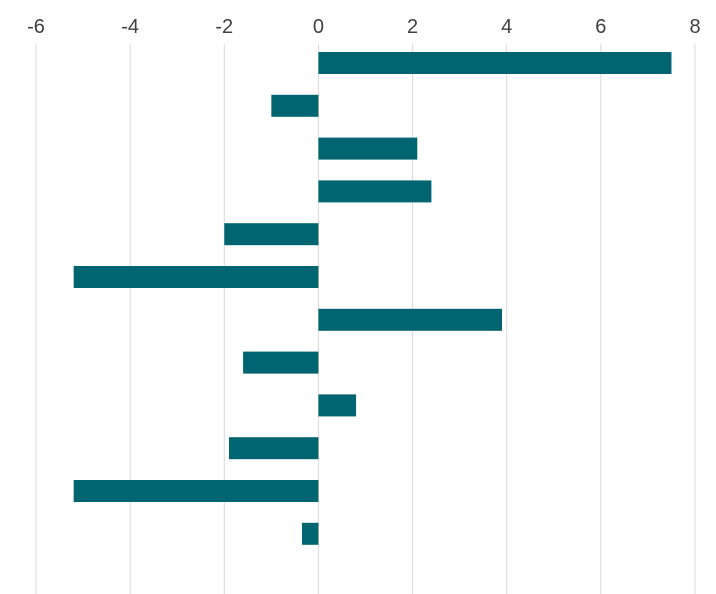 The image size is (716, 594). I want to click on x-tick-label: 2, so click(412, 27).